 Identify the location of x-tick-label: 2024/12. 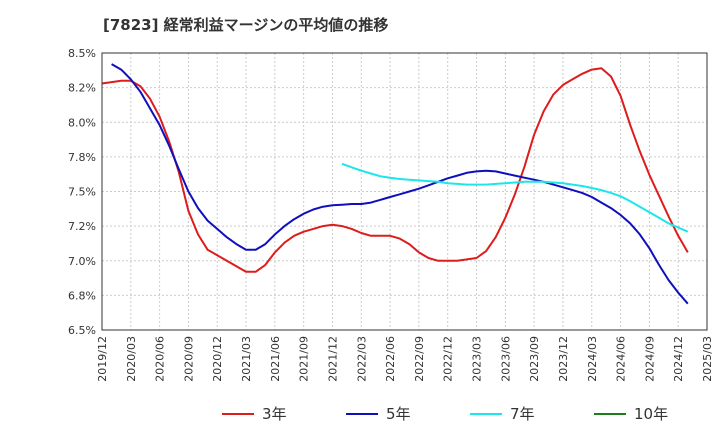
(678, 359).